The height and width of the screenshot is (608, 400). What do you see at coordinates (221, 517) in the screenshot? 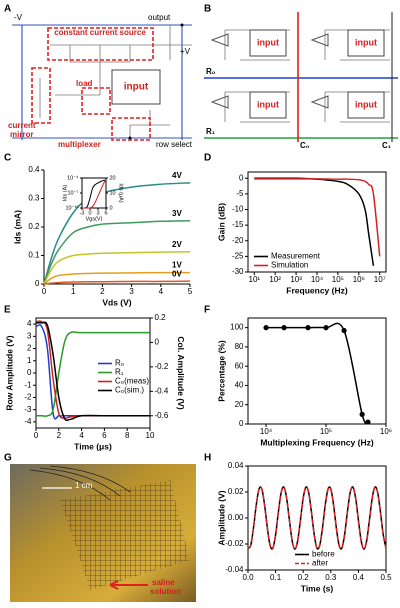
I see `y-axis-label: Amplitude (V)` at bounding box center [221, 517].